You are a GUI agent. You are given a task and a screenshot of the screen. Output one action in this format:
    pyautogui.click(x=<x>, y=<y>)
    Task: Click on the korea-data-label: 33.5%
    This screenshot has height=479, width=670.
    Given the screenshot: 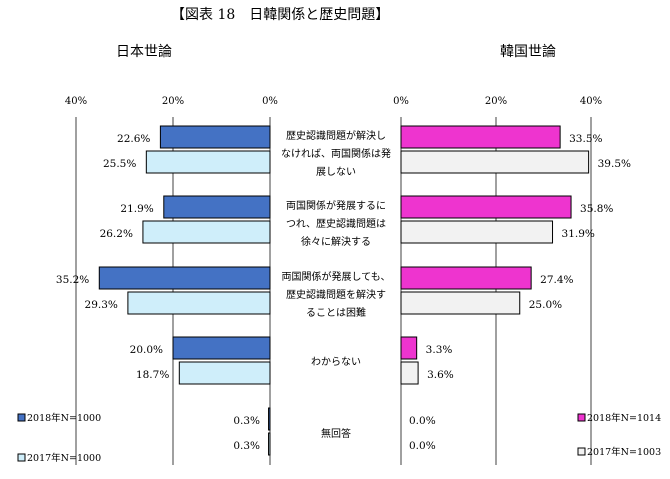 What is the action you would take?
    pyautogui.click(x=585, y=139)
    